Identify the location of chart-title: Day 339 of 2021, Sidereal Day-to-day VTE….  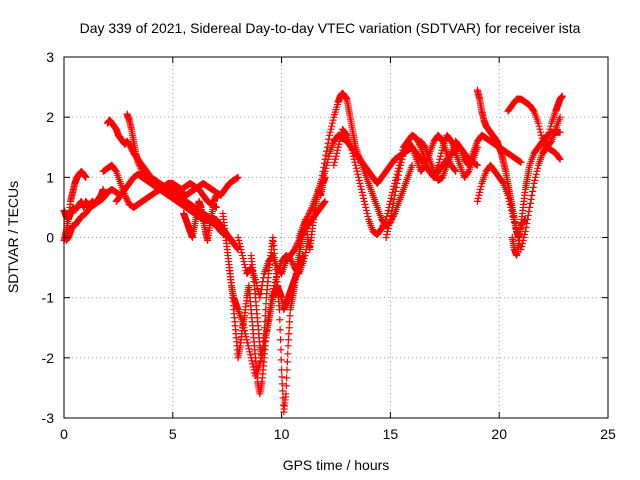
(330, 28).